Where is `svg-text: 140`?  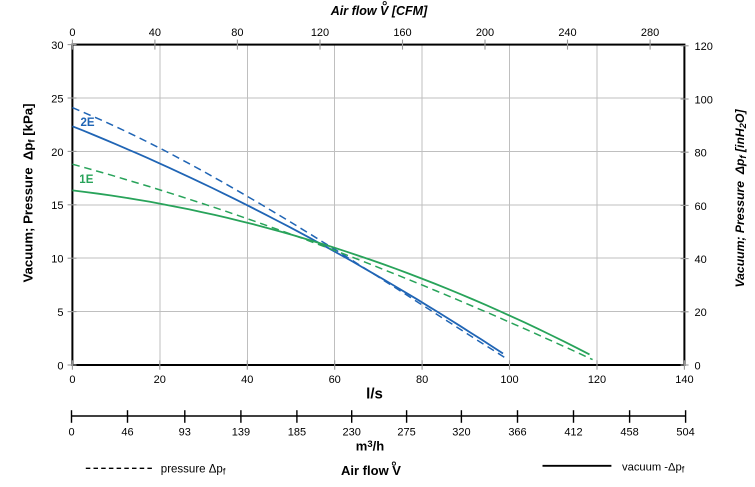
svg-text: 140 is located at coordinates (684, 380).